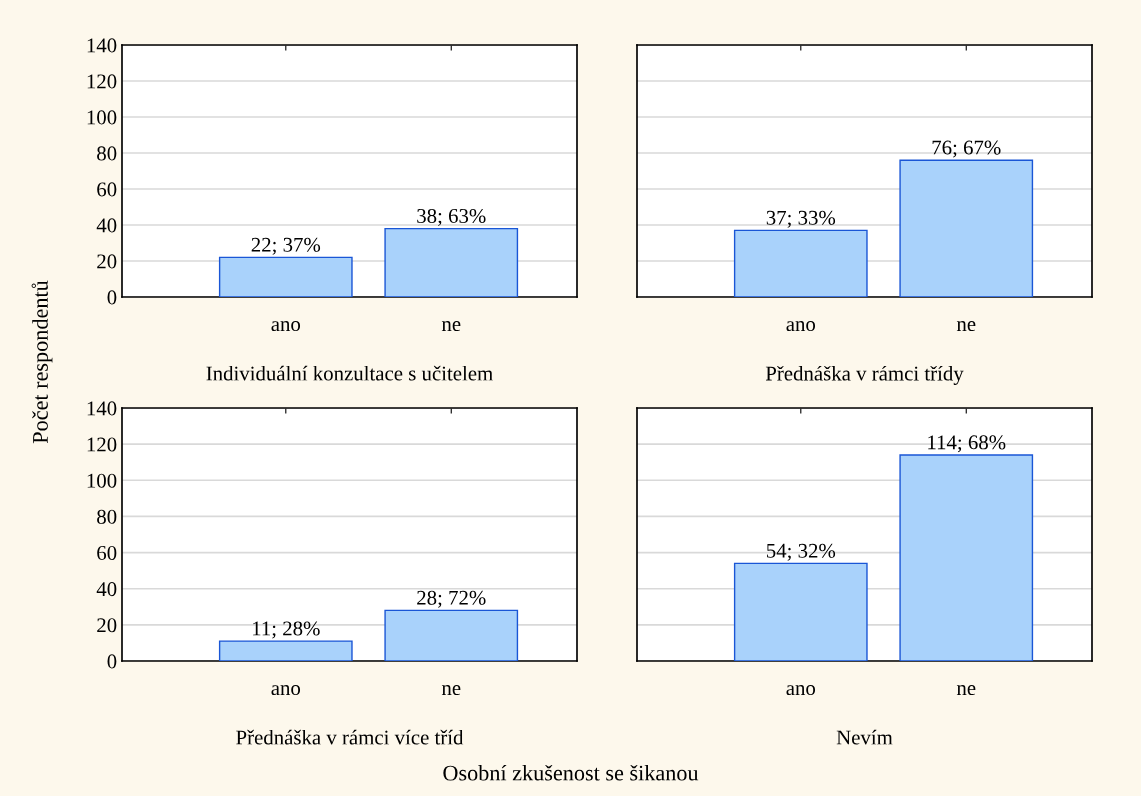 This screenshot has width=1141, height=796. I want to click on x-axis-title: Nevím, so click(864, 737).